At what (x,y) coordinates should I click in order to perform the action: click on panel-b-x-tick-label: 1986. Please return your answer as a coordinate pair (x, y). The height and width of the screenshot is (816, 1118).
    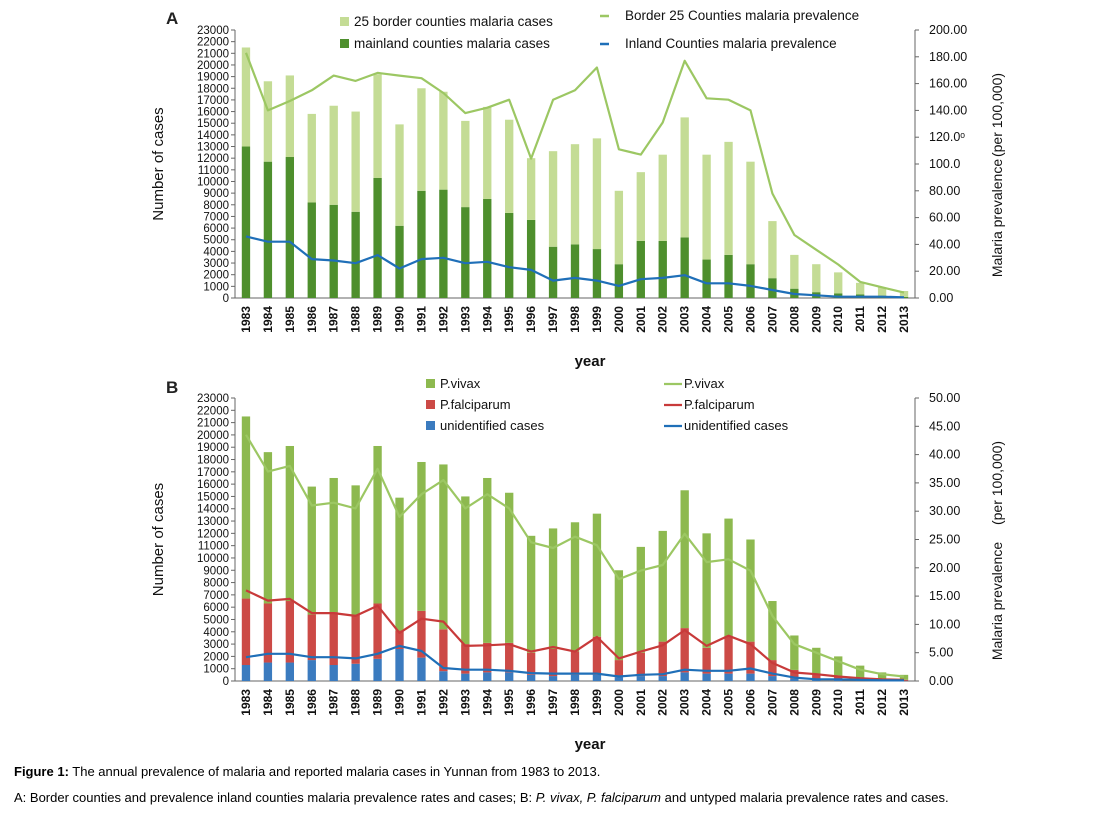
    Looking at the image, I should click on (312, 702).